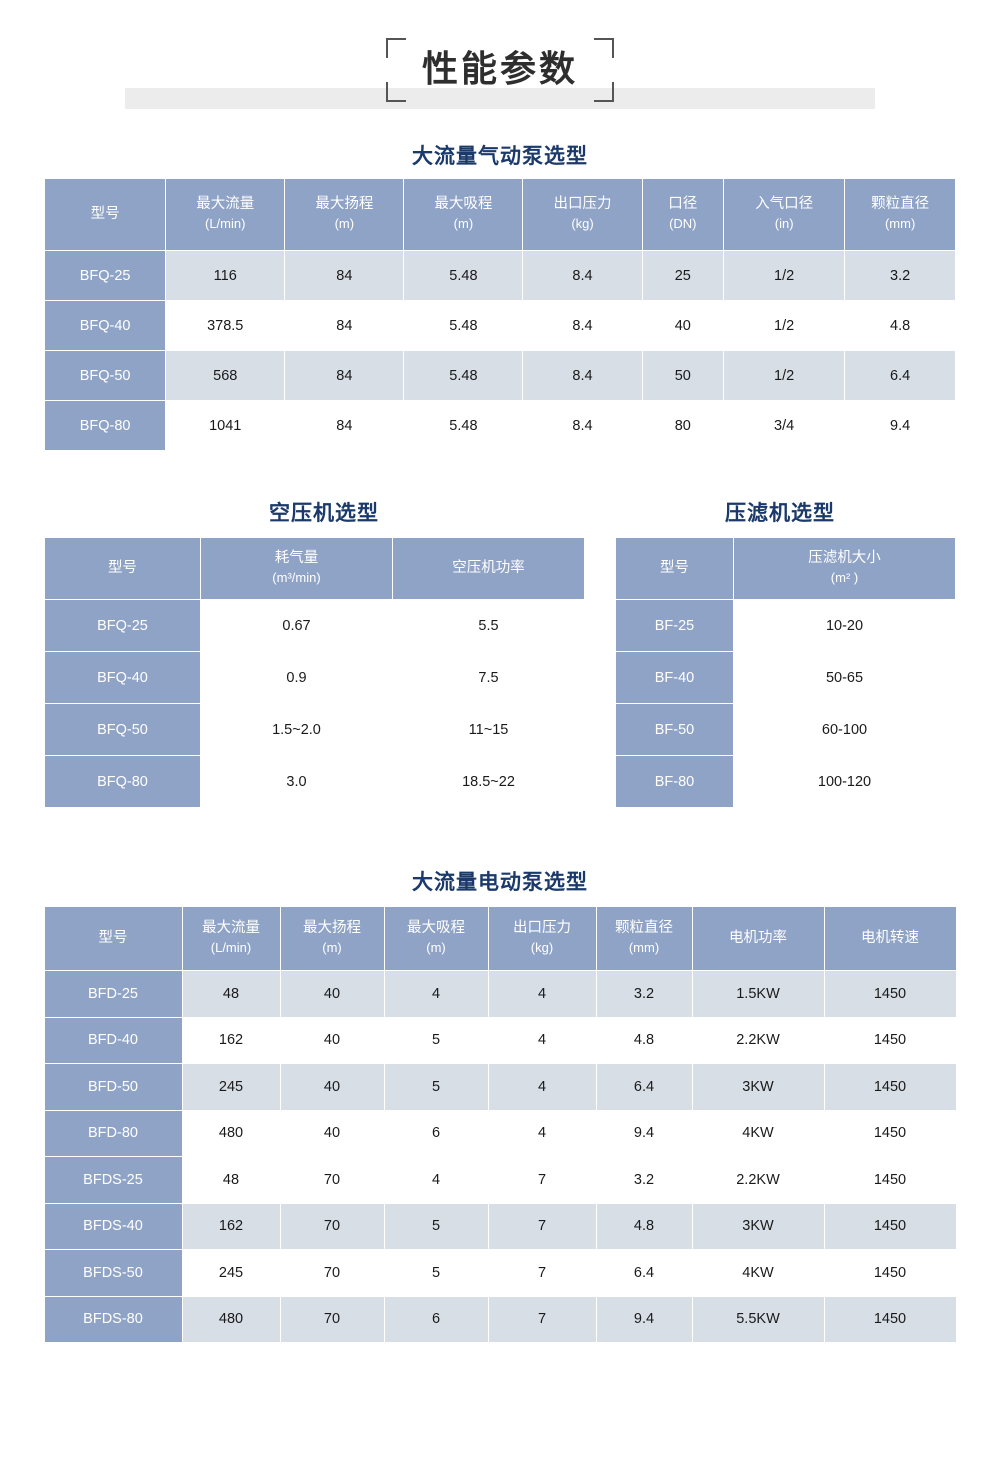  Describe the element at coordinates (683, 375) in the screenshot. I see `cell-value: 50` at that location.